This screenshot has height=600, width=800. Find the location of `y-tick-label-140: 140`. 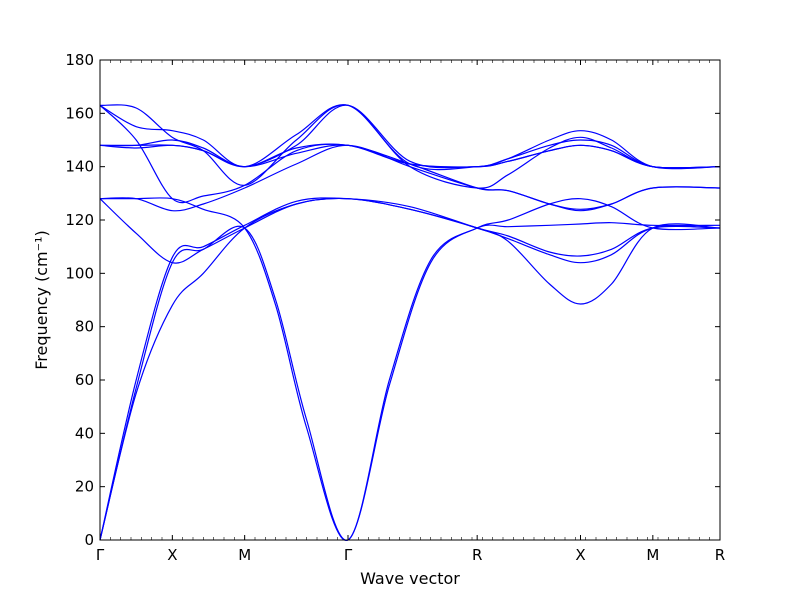

y-tick-label-140: 140 is located at coordinates (79, 167).